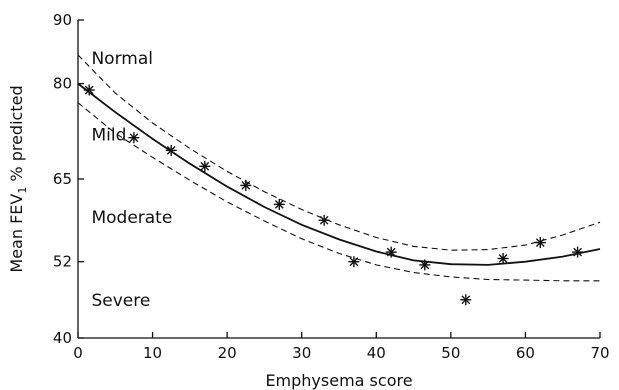 The image size is (619, 390). Describe the element at coordinates (599, 353) in the screenshot. I see `x-tick-label: 70` at that location.